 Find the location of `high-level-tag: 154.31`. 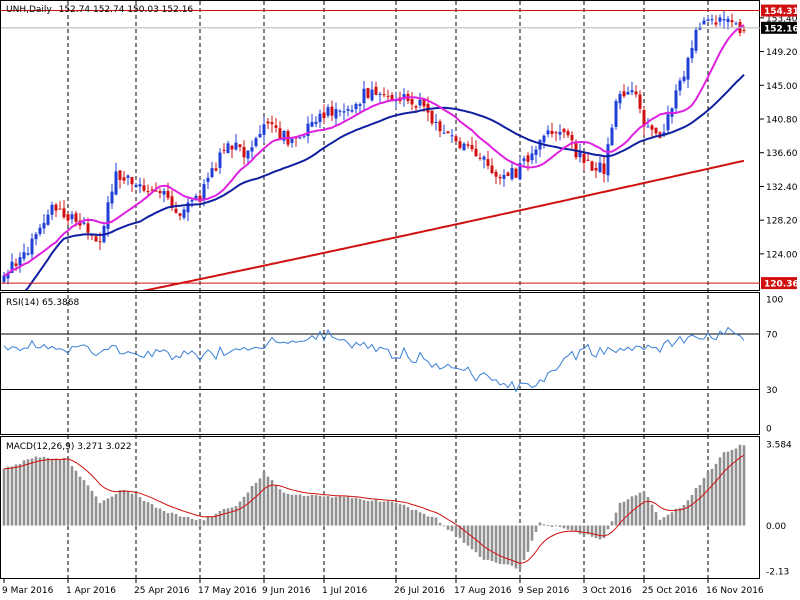

high-level-tag: 154.31 is located at coordinates (781, 12).